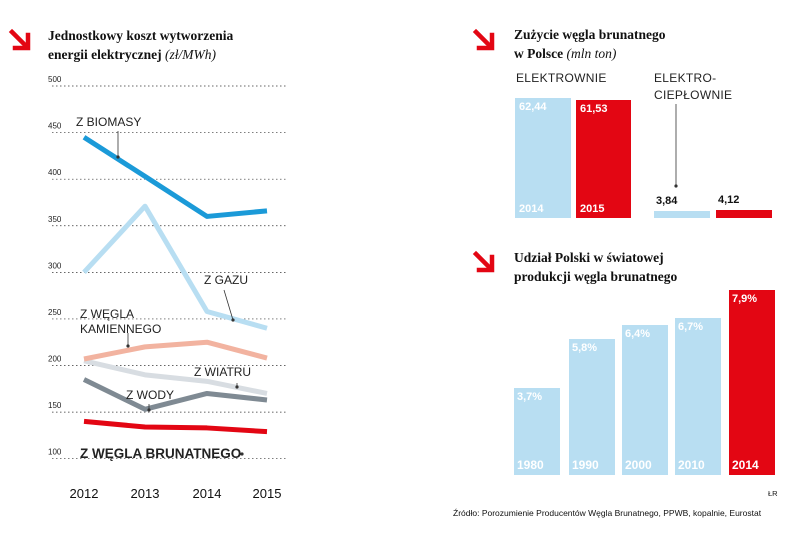 The width and height of the screenshot is (803, 534). Describe the element at coordinates (267, 493) in the screenshot. I see `x-tick-label: 2015` at that location.